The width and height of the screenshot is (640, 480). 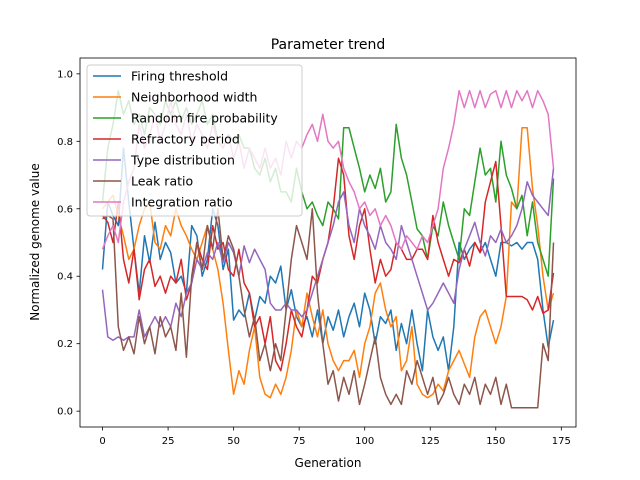 I want to click on legend-label-2: Random fire probability, so click(x=204, y=118).